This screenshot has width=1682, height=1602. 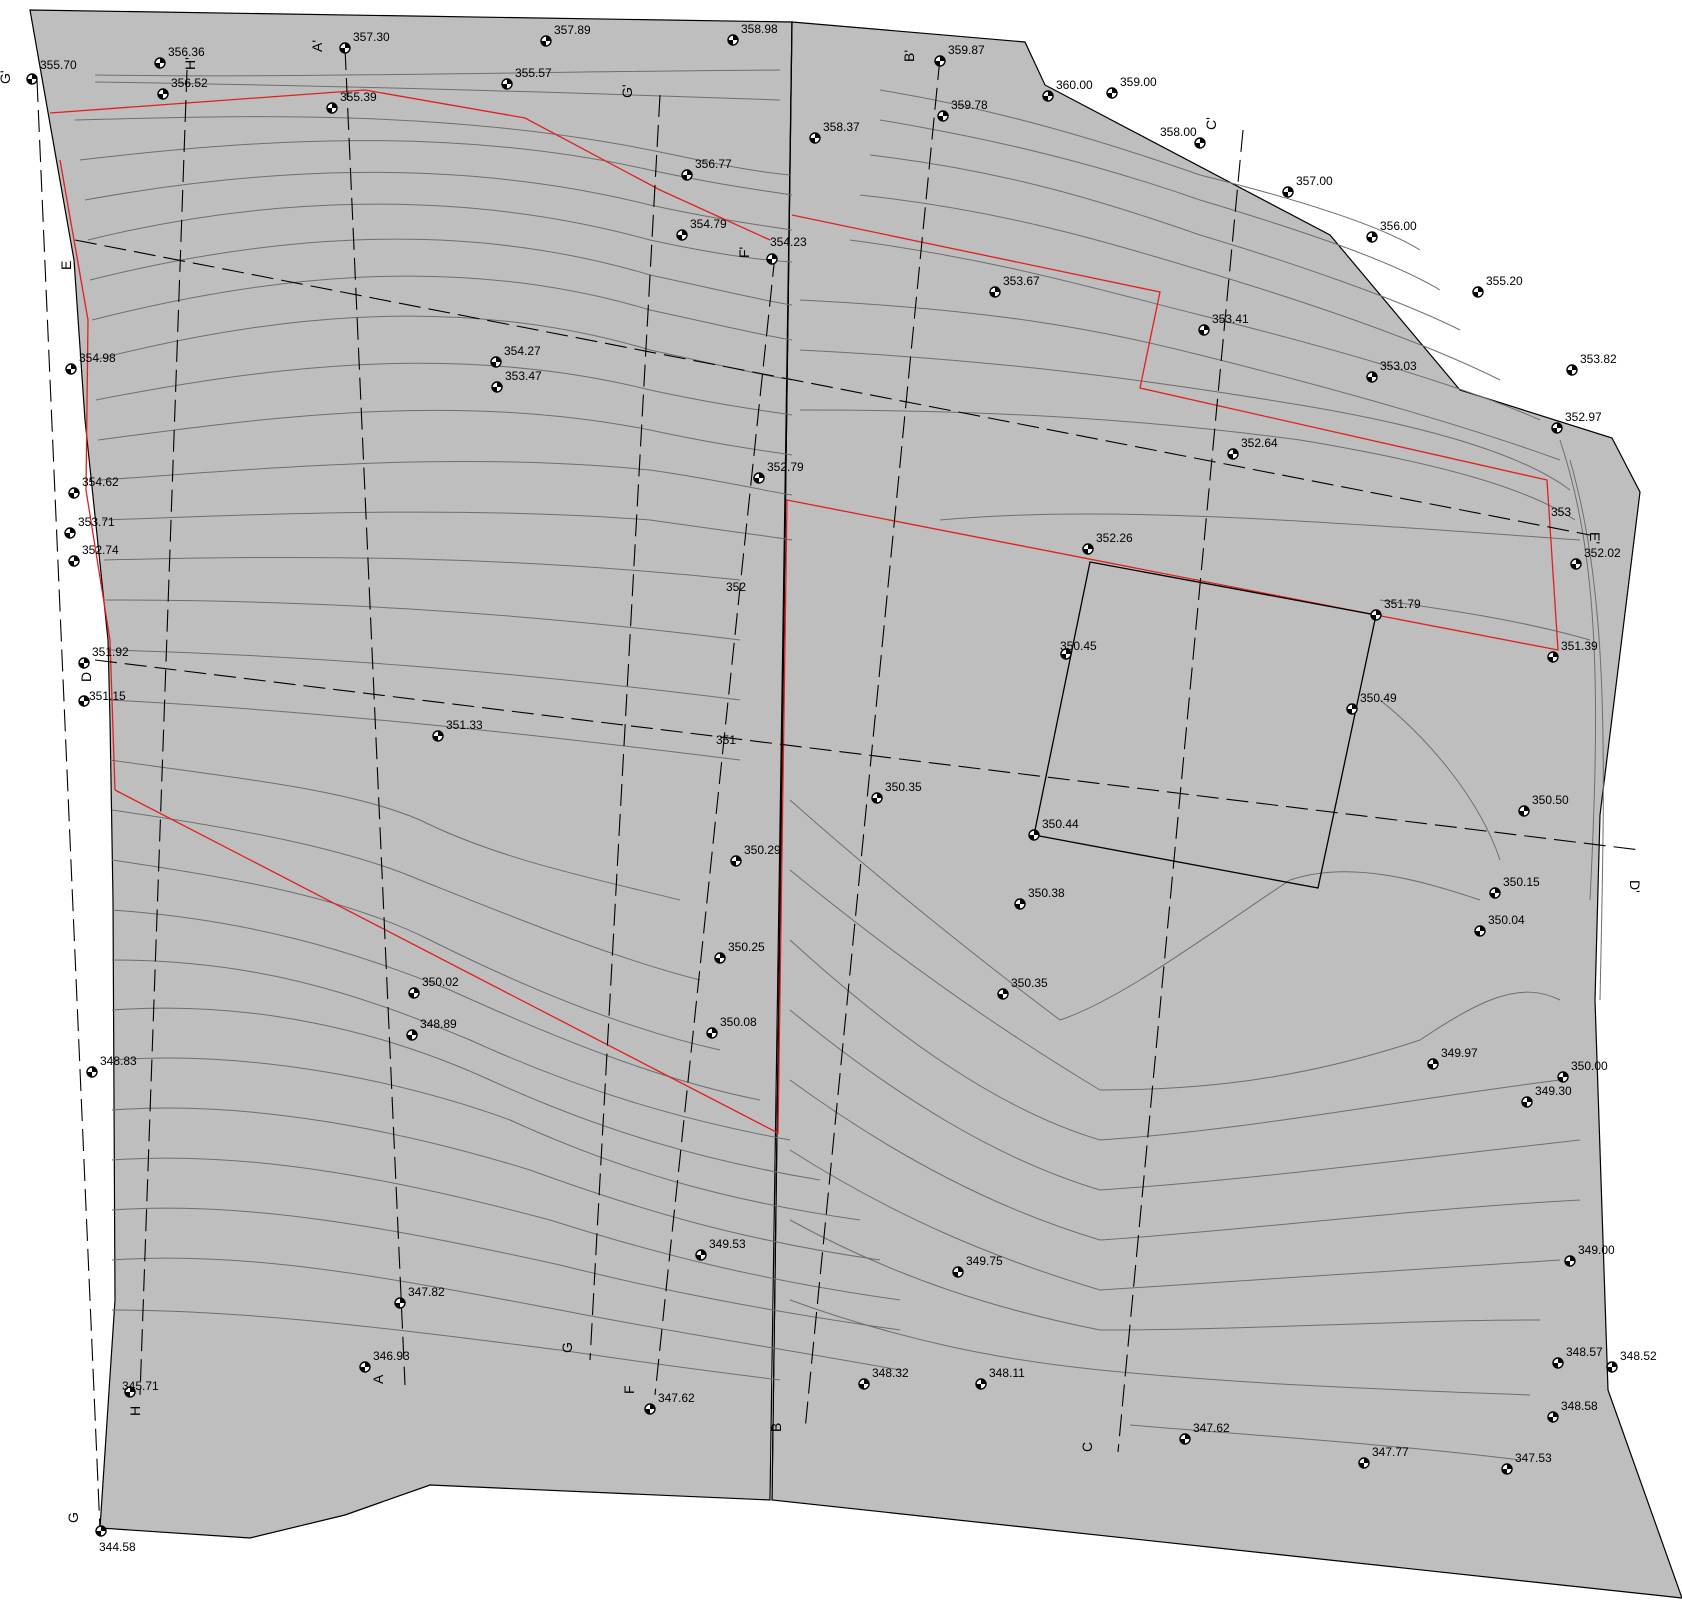 What do you see at coordinates (1007, 1373) in the screenshot?
I see `elevation-label: 348.11` at bounding box center [1007, 1373].